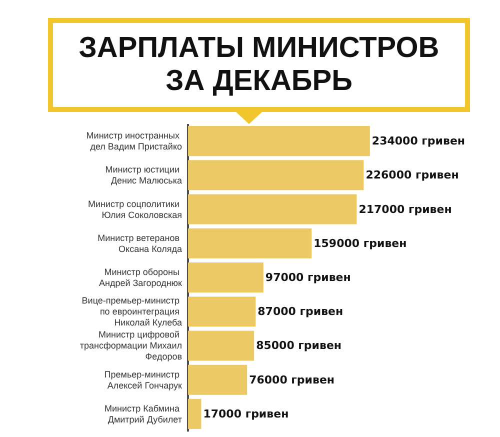 The image size is (500, 437). Describe the element at coordinates (135, 209) in the screenshot. I see `y-tick-label: Министр соцполитики Юлия Соколовская` at that location.